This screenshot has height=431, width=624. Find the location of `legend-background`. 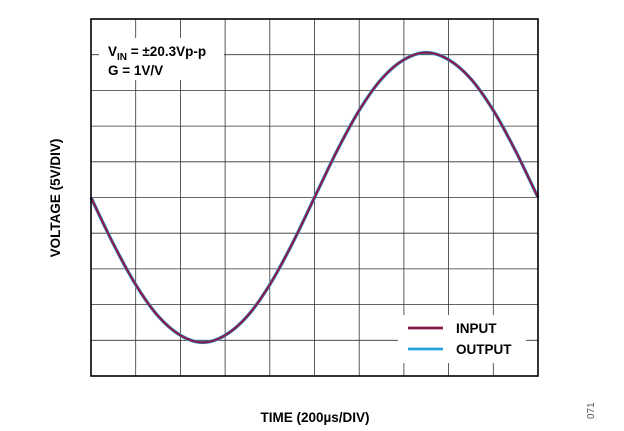

legend-background is located at coordinates (462, 339).